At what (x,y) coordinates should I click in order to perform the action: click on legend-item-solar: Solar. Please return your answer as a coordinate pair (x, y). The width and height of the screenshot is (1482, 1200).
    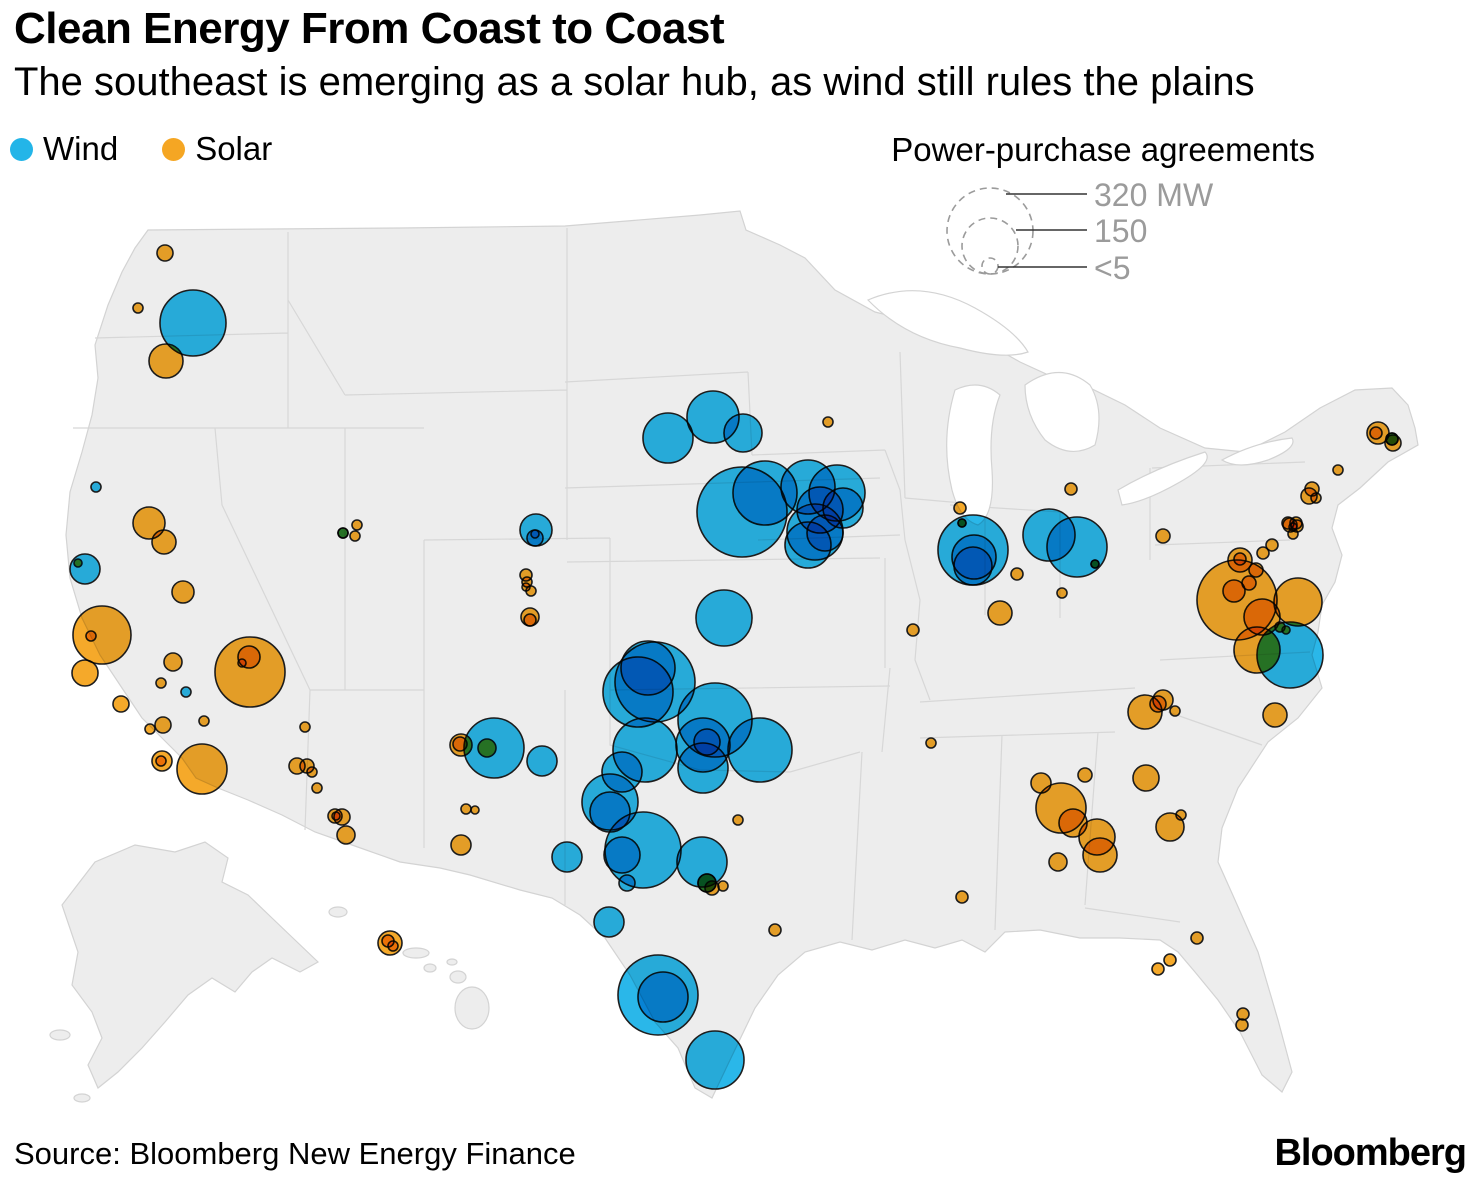
    Looking at the image, I should click on (217, 149).